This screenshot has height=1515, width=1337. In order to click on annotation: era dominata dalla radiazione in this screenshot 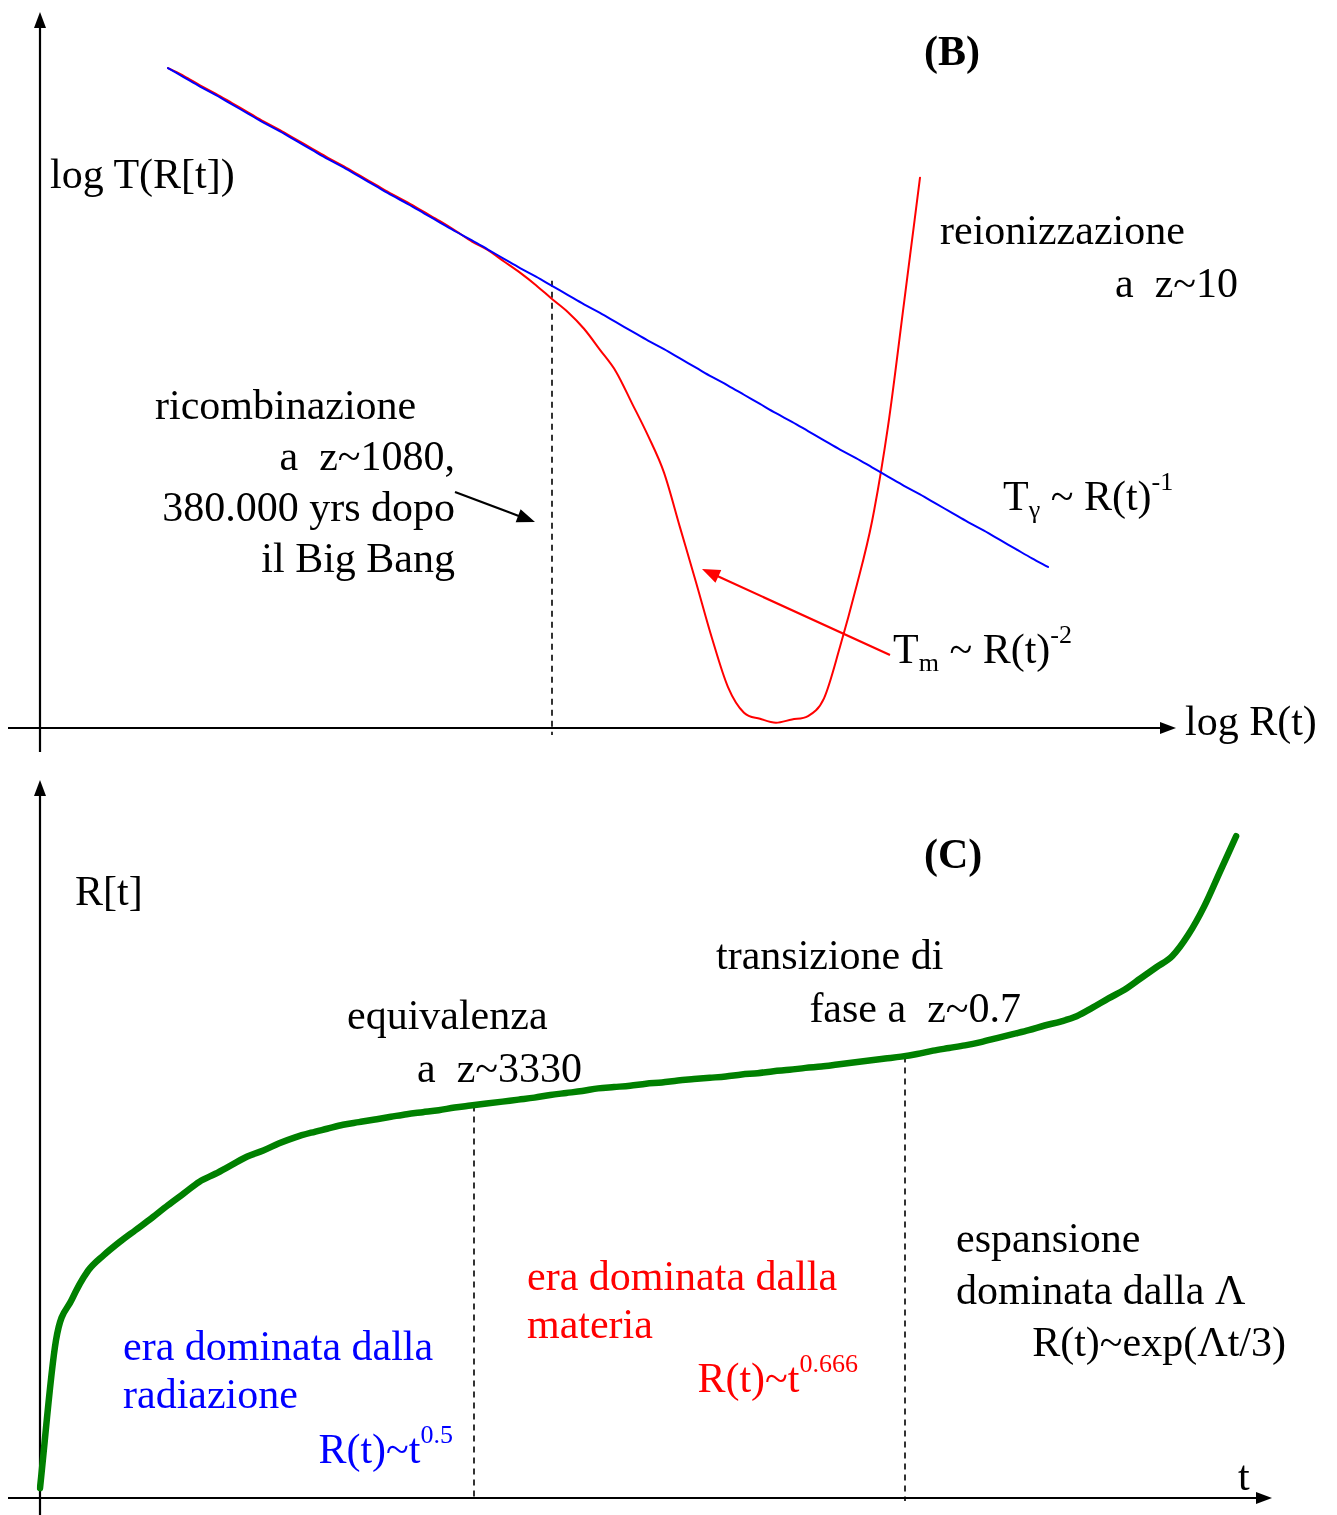, I will do `click(278, 1369)`.